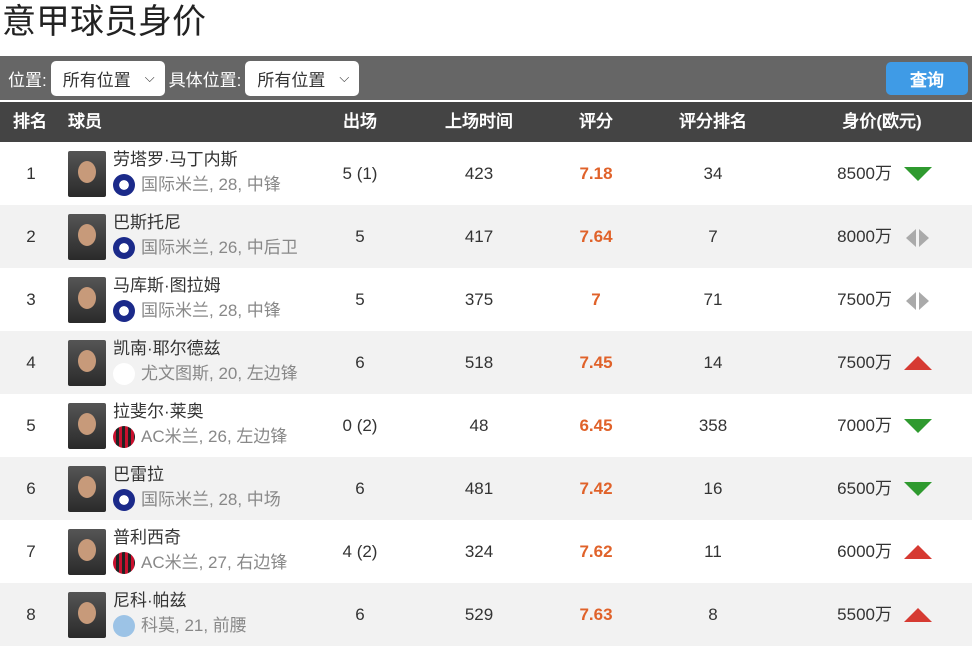 The height and width of the screenshot is (648, 972). I want to click on rank: 6, so click(31, 488).